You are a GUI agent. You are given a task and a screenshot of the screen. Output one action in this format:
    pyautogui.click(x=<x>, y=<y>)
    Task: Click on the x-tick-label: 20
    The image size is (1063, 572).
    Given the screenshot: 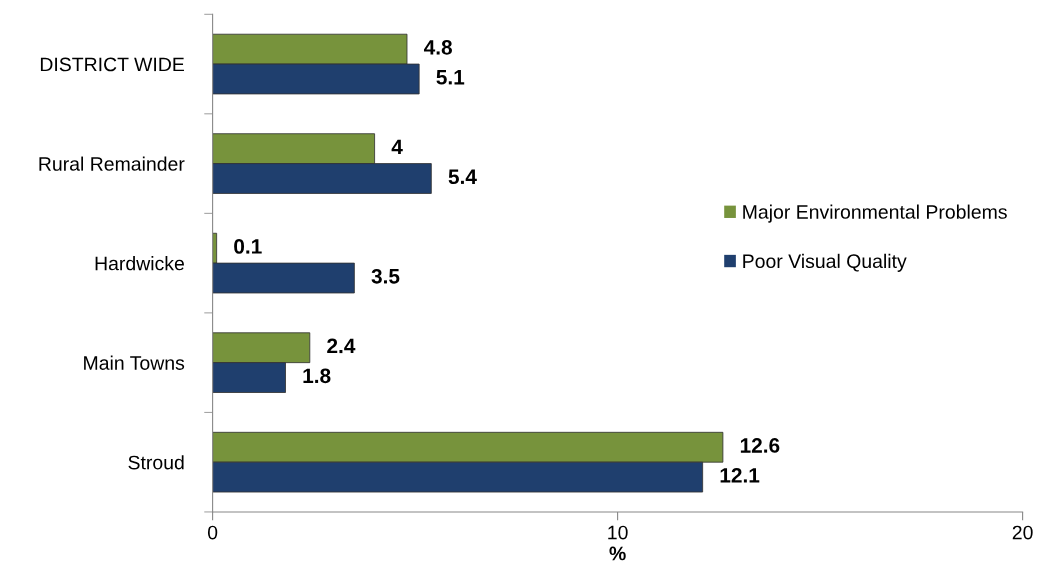 What is the action you would take?
    pyautogui.click(x=1022, y=532)
    